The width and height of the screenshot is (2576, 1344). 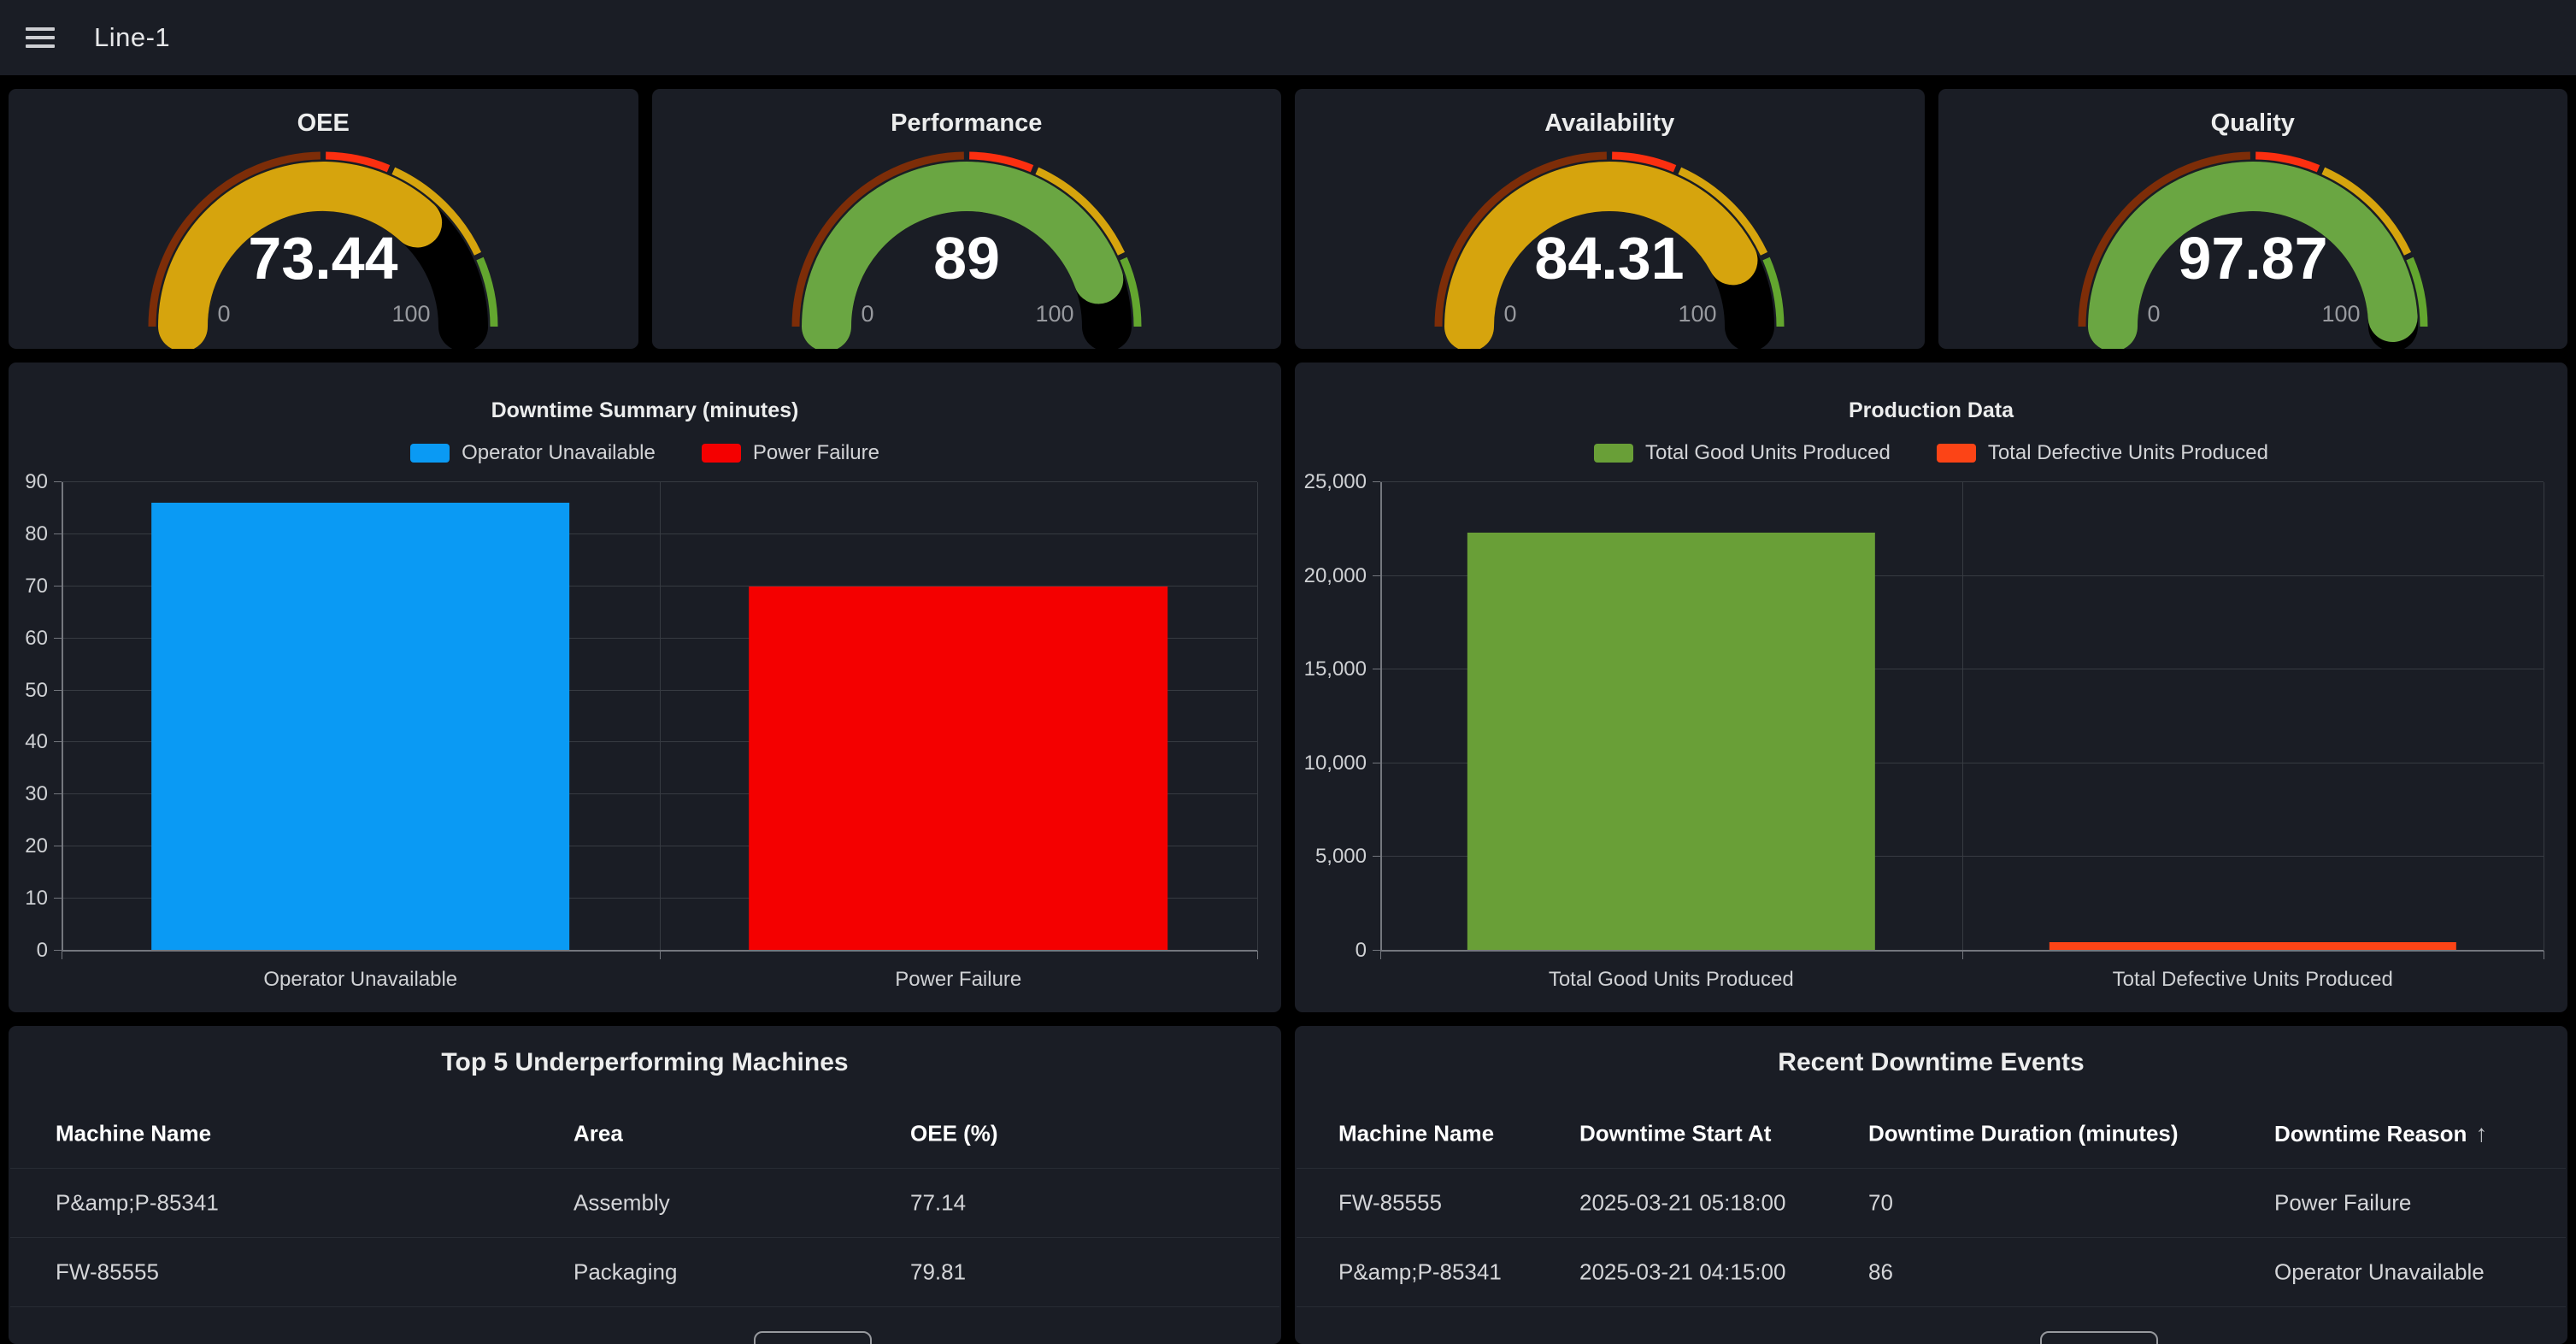 What do you see at coordinates (958, 980) in the screenshot?
I see `x-axis-category-label: Power Failure` at bounding box center [958, 980].